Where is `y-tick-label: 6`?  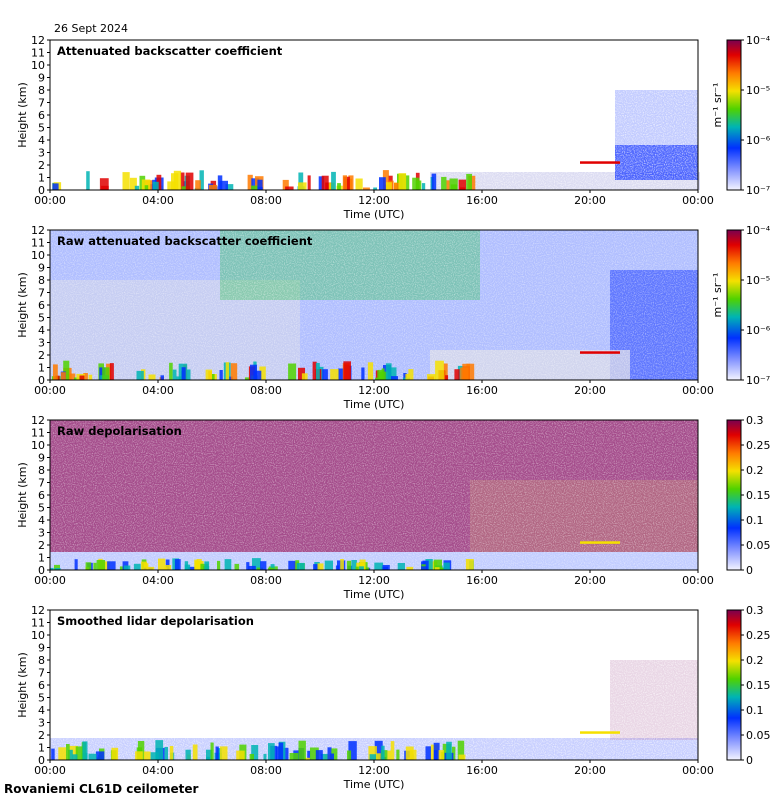 y-tick-label: 6 is located at coordinates (41, 495).